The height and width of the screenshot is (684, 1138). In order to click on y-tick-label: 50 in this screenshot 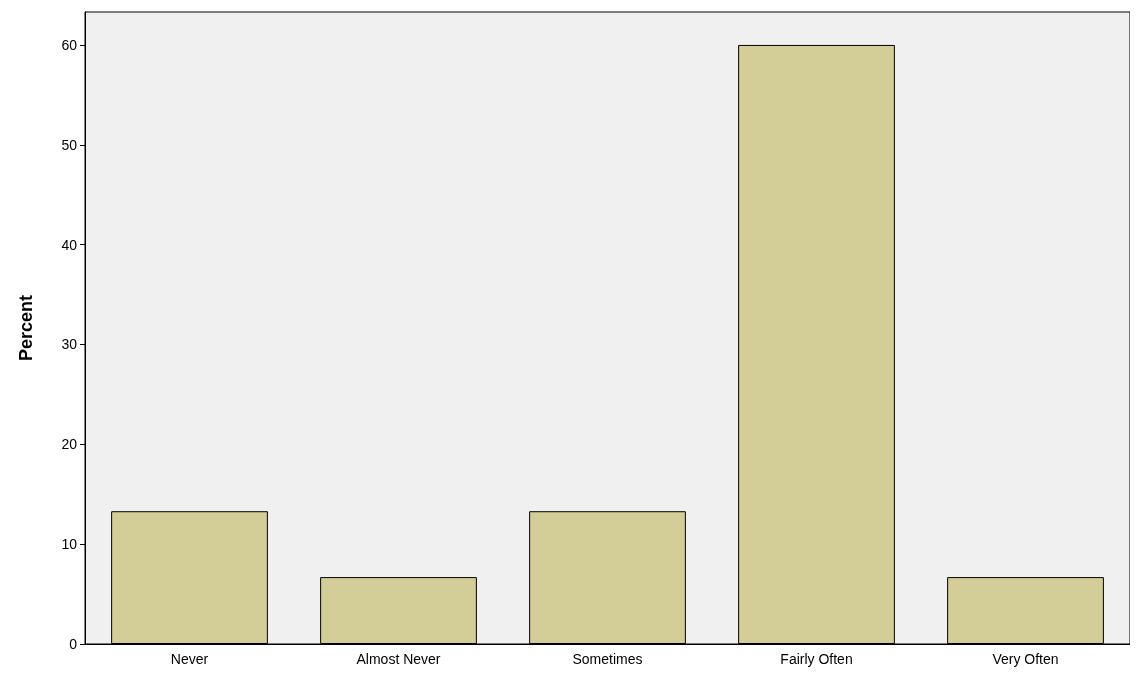, I will do `click(69, 144)`.